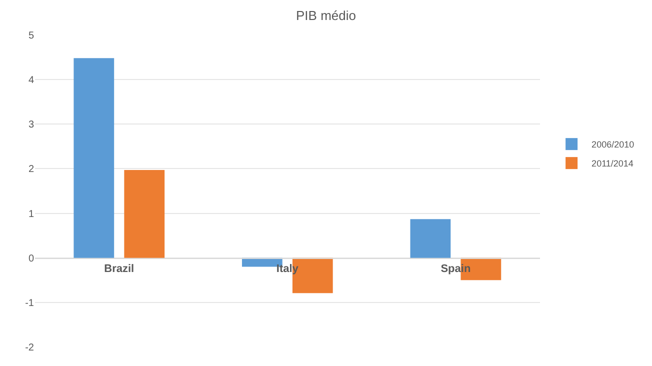  I want to click on y-tick-label: 5, so click(31, 36).